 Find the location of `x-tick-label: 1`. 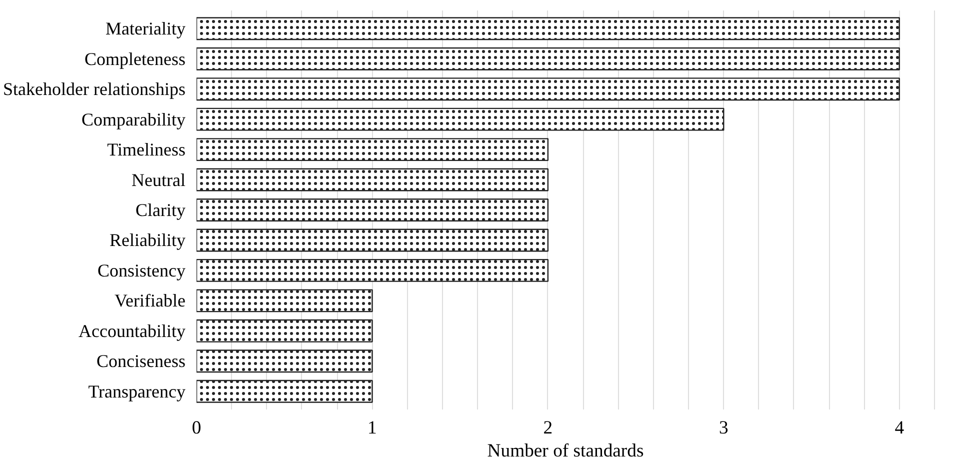

x-tick-label: 1 is located at coordinates (372, 428).